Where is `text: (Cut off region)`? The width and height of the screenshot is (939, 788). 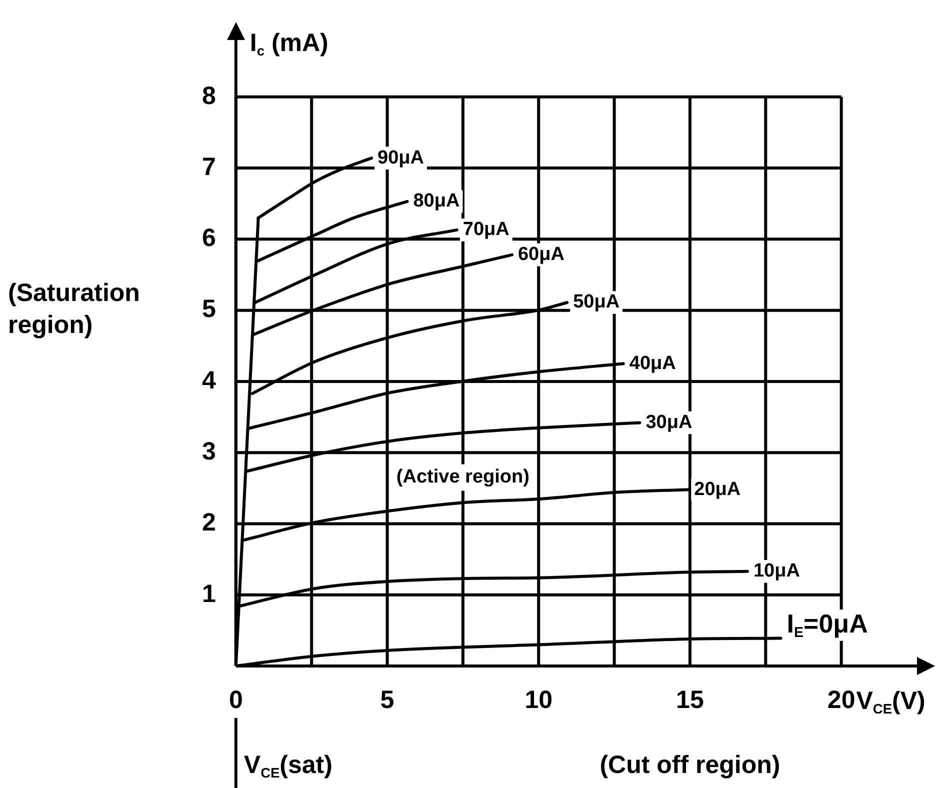
text: (Cut off region) is located at coordinates (690, 764).